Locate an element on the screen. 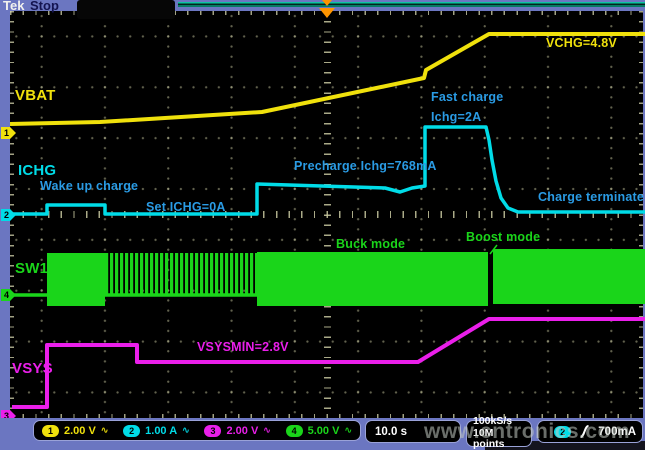 This screenshot has width=645, height=450. annotation-buck-mode: Buck mode is located at coordinates (371, 244).